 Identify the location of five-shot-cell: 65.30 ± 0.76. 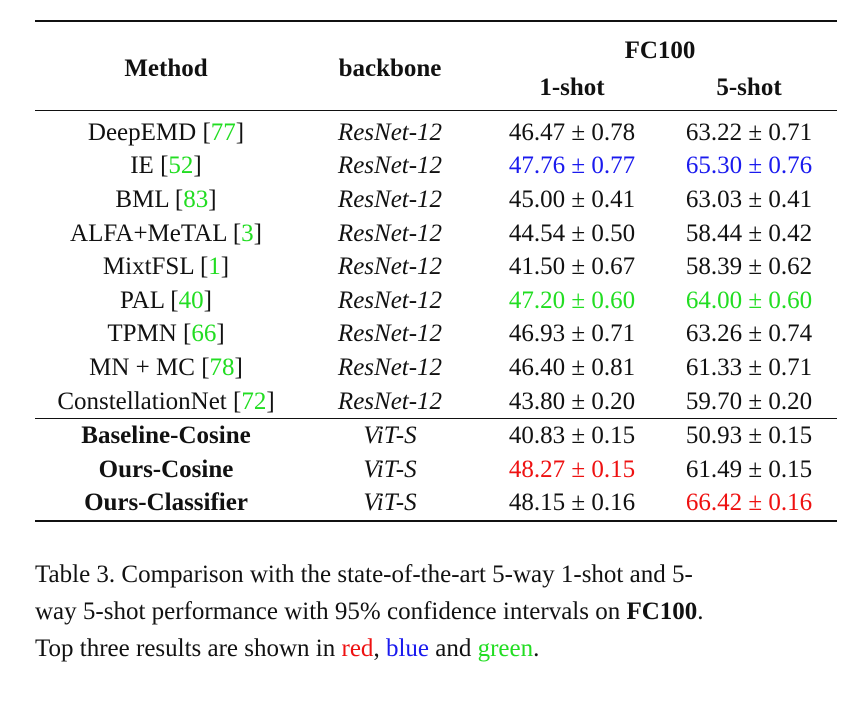
(749, 166).